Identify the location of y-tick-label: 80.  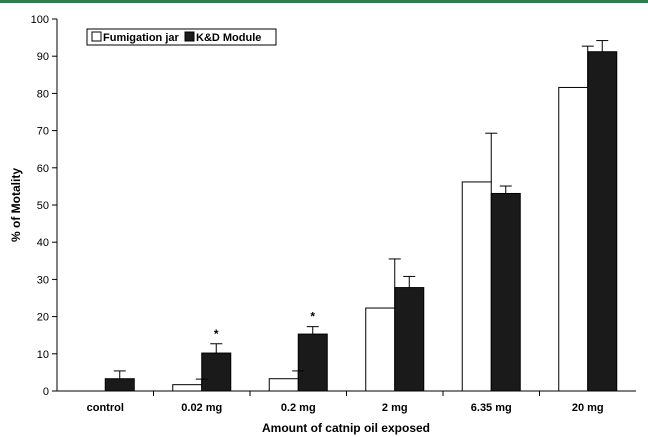
(43, 94).